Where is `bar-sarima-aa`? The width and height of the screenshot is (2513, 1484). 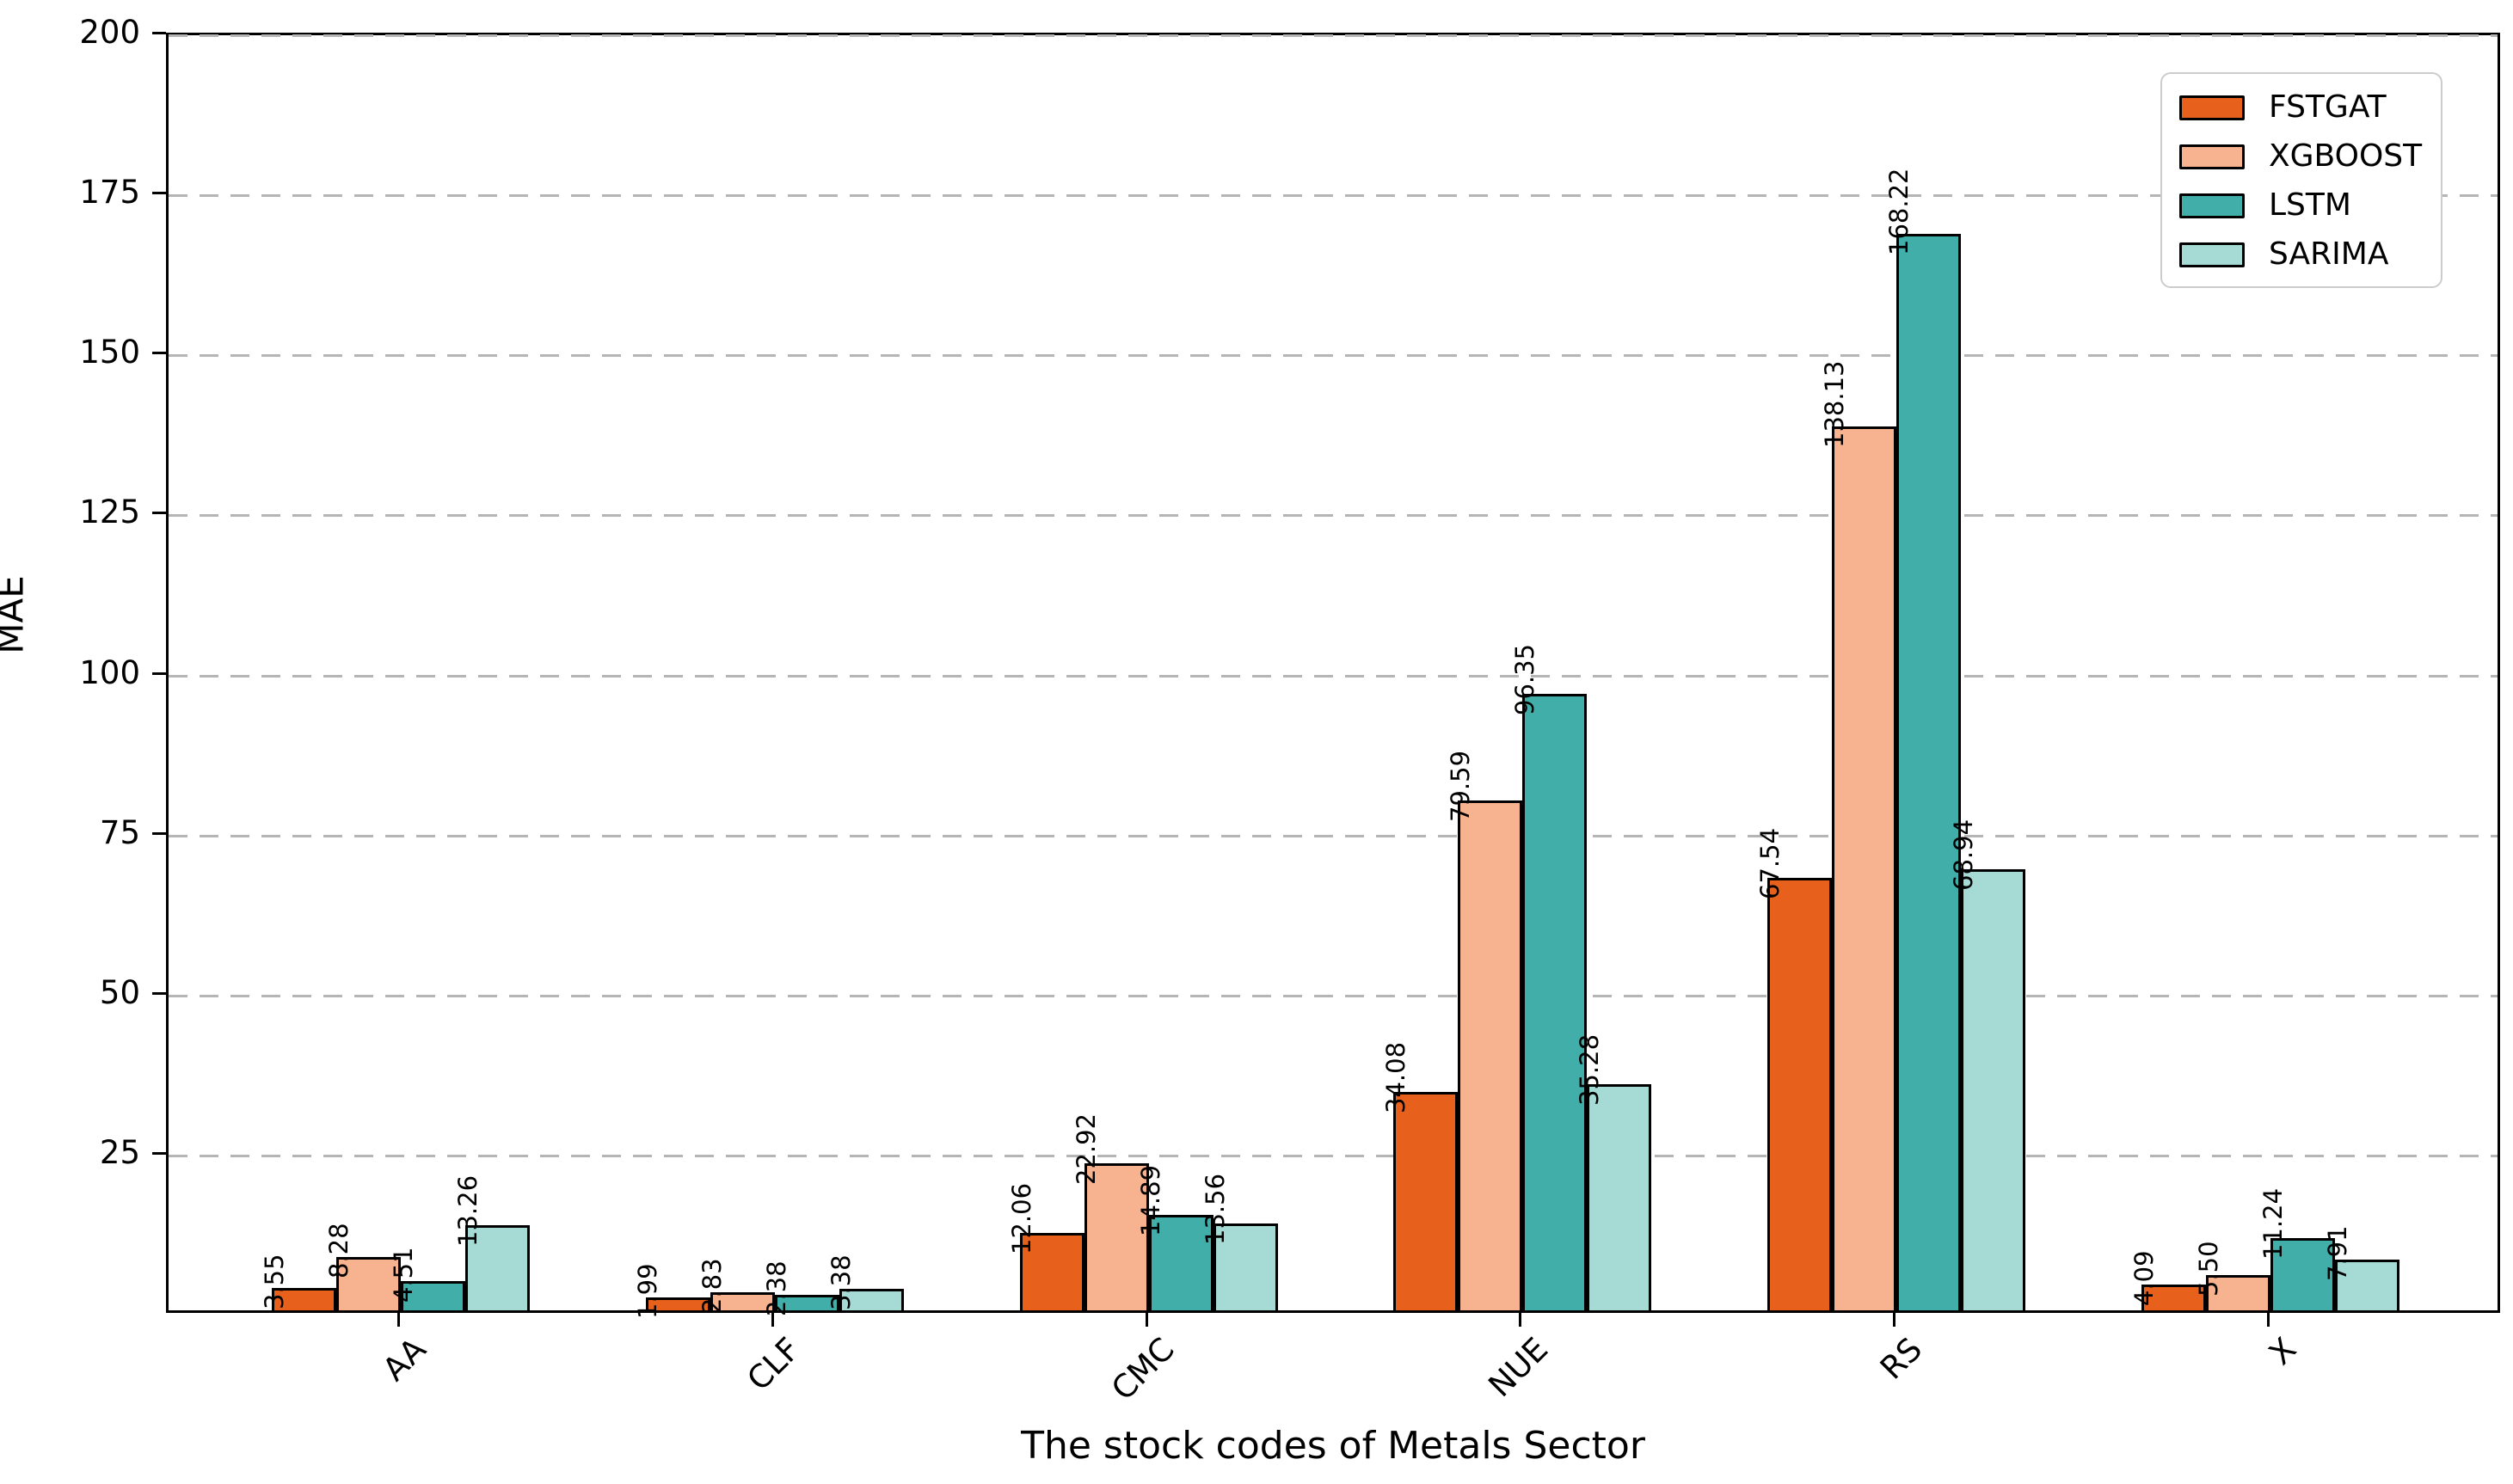
bar-sarima-aa is located at coordinates (498, 1267).